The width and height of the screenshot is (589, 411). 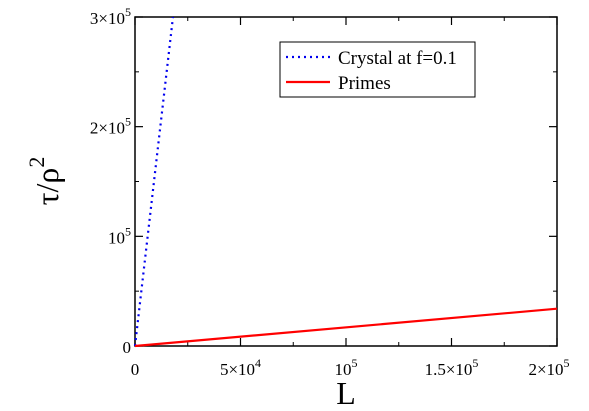 What do you see at coordinates (47, 187) in the screenshot?
I see `y-axis-label: τ/ρ` at bounding box center [47, 187].